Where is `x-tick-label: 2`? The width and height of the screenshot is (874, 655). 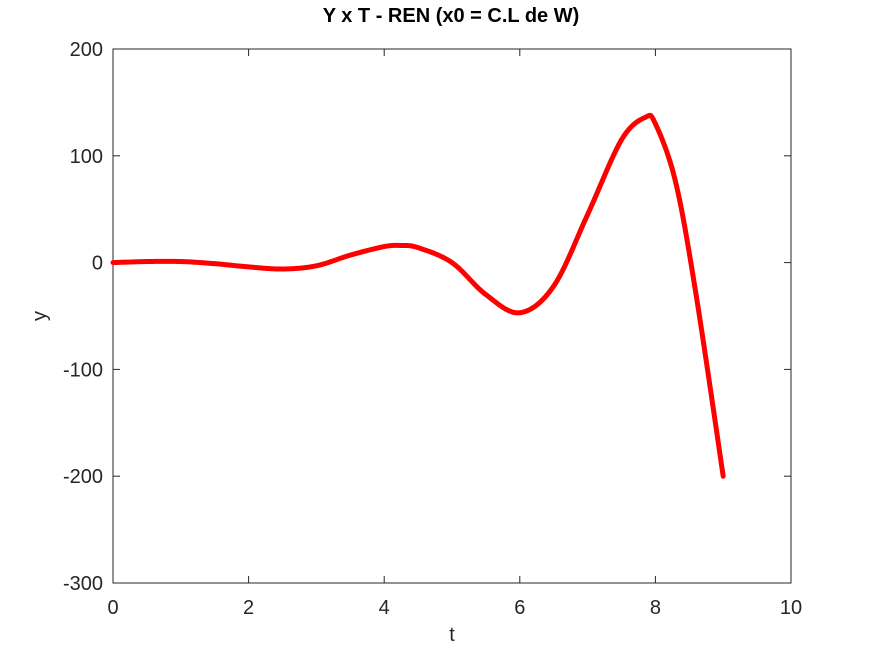
x-tick-label: 2 is located at coordinates (248, 608).